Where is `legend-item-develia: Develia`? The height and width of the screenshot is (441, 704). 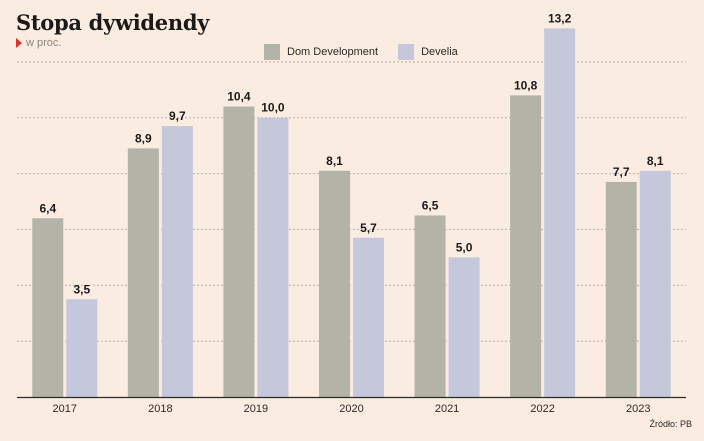
legend-item-develia: Develia is located at coordinates (428, 52).